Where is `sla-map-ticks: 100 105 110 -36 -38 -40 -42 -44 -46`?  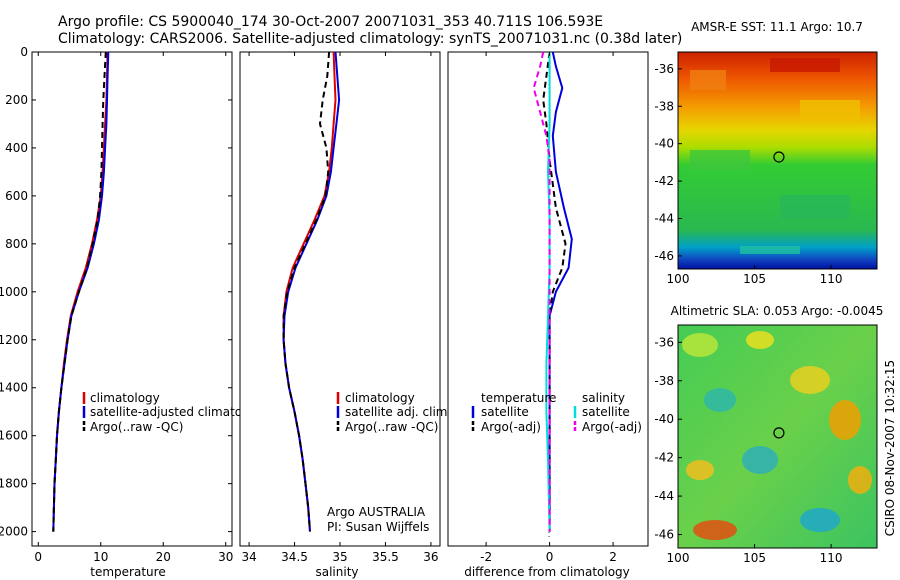
sla-map-ticks: 100 105 110 -36 -38 -40 -42 -44 -46 is located at coordinates (748, 450).